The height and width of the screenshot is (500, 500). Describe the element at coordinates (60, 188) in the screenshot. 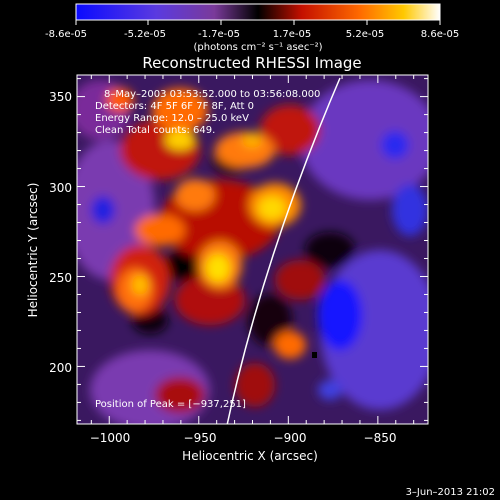

I see `y-tick-label: 300` at that location.